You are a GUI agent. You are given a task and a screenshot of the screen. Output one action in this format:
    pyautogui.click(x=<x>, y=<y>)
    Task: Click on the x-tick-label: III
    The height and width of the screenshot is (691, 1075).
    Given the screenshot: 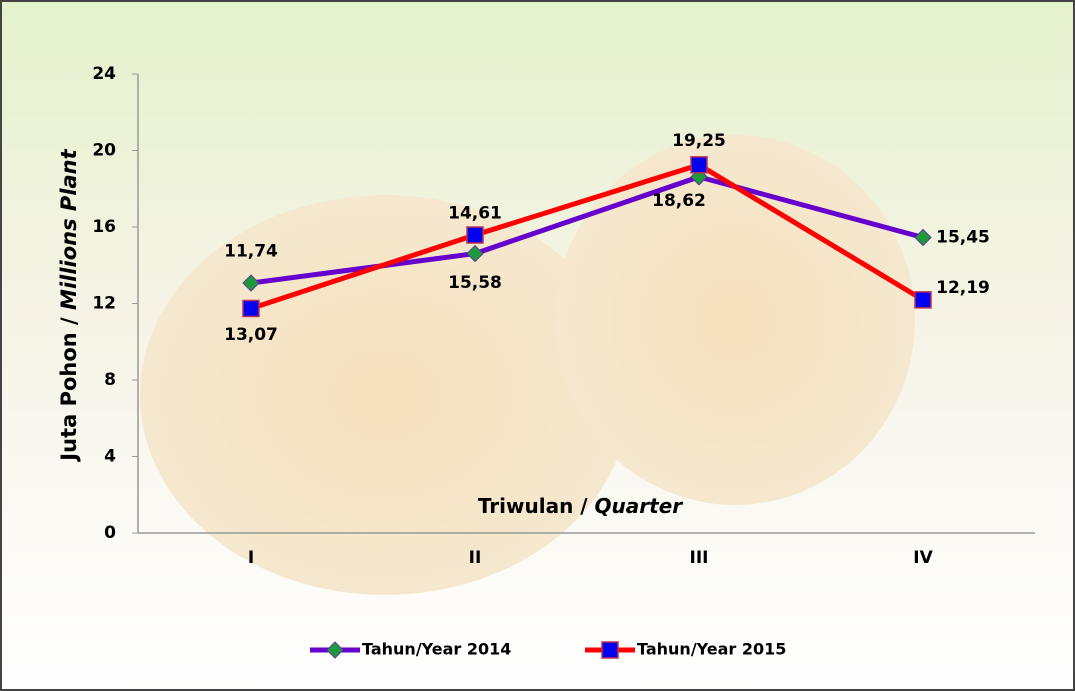 What is the action you would take?
    pyautogui.click(x=699, y=558)
    